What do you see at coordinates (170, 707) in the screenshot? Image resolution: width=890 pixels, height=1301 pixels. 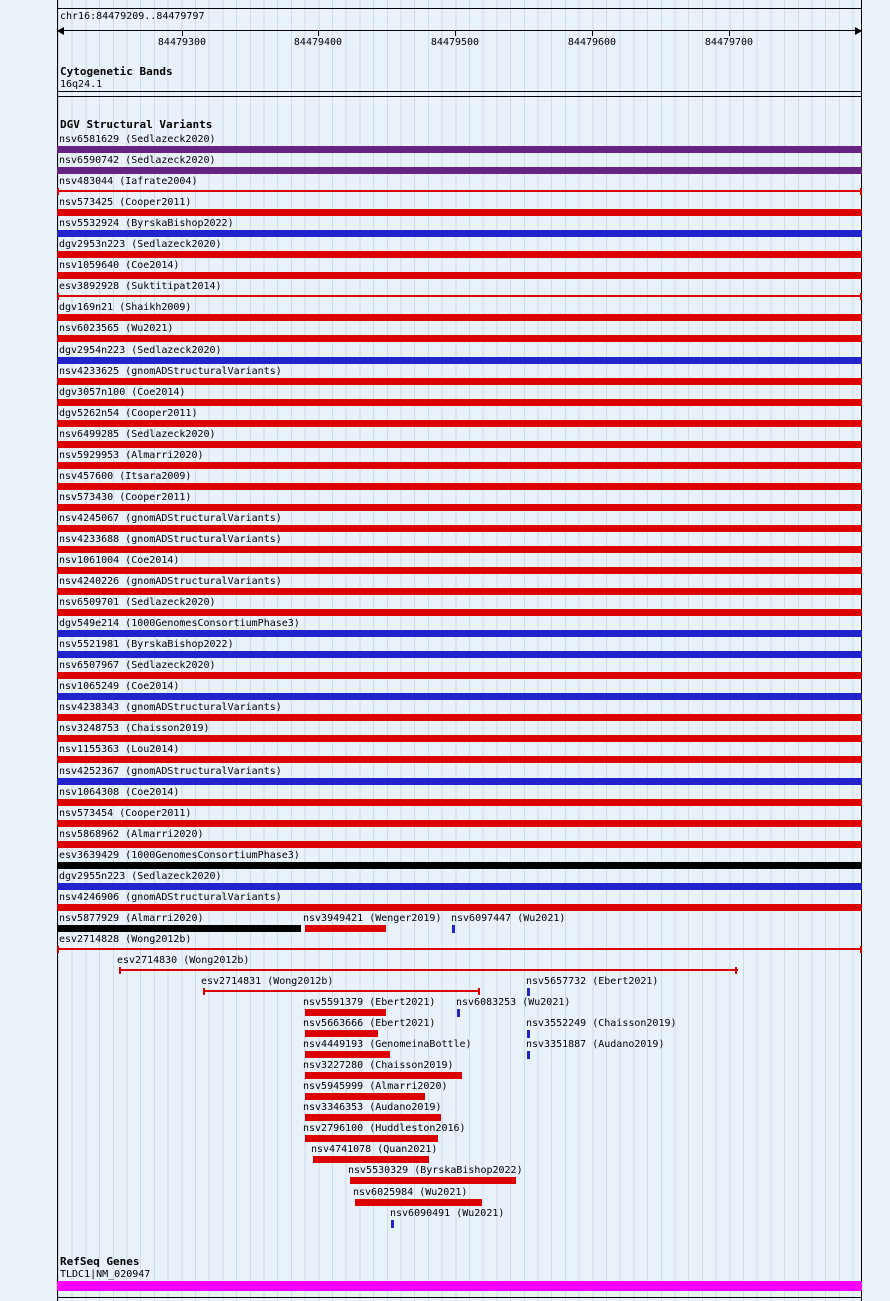 I see `variant-label: nsv4238343 (gnomADStructuralVariants)` at bounding box center [170, 707].